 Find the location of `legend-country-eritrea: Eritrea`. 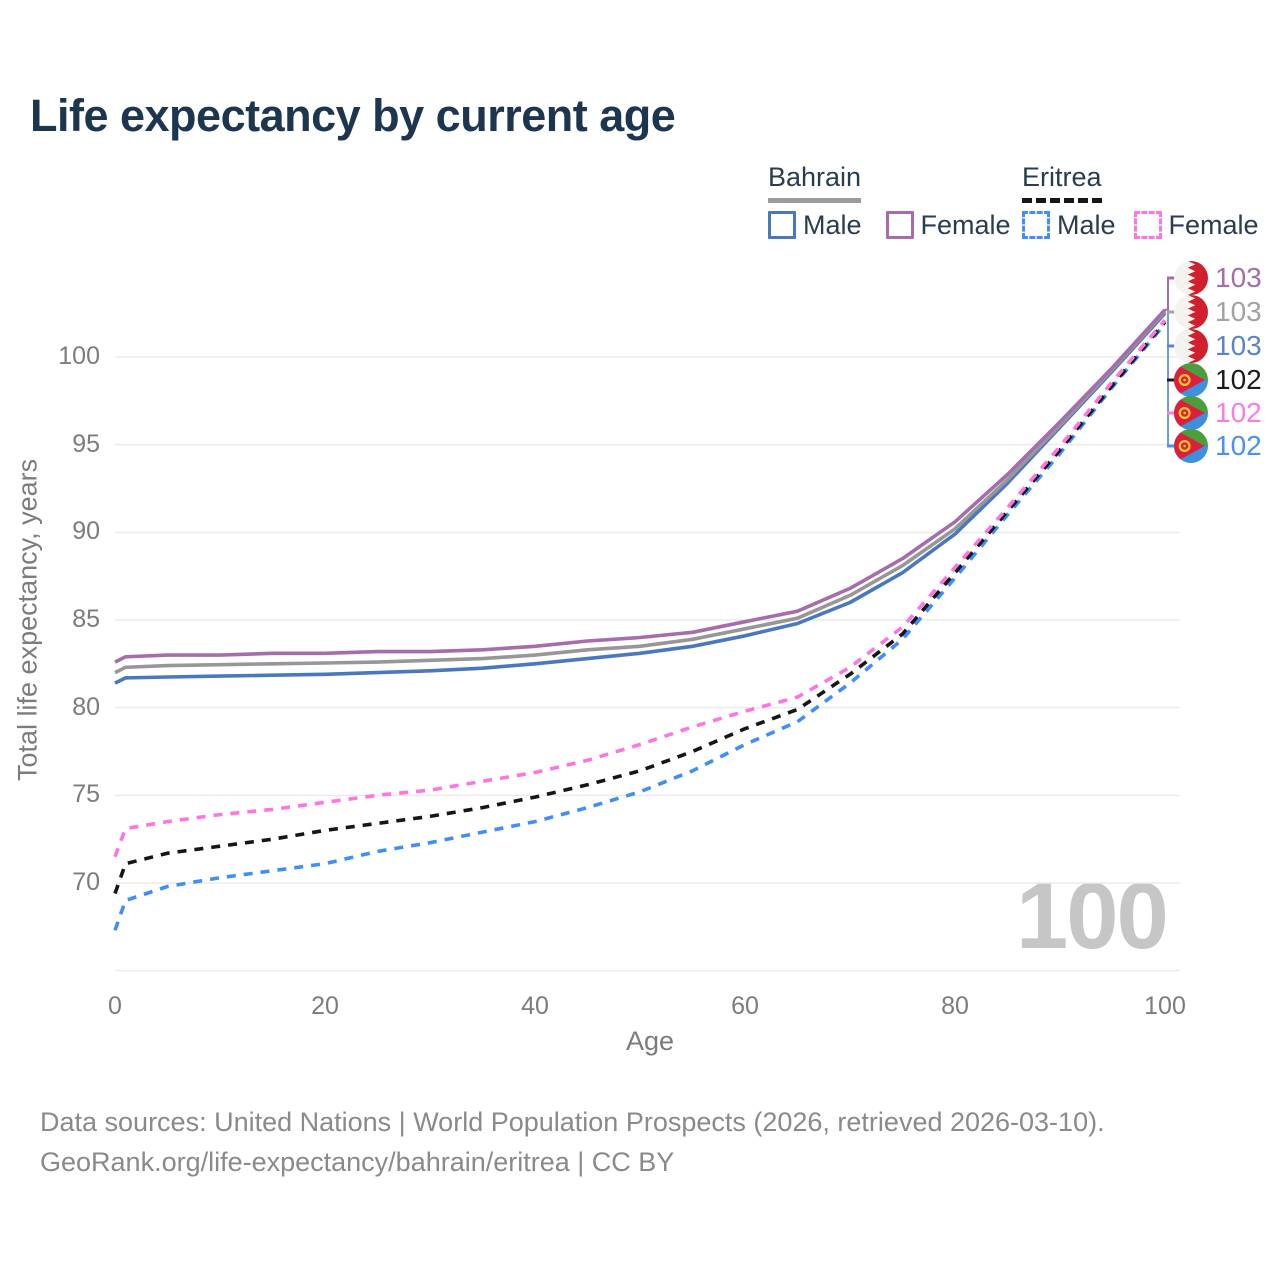

legend-country-eritrea: Eritrea is located at coordinates (1062, 182).